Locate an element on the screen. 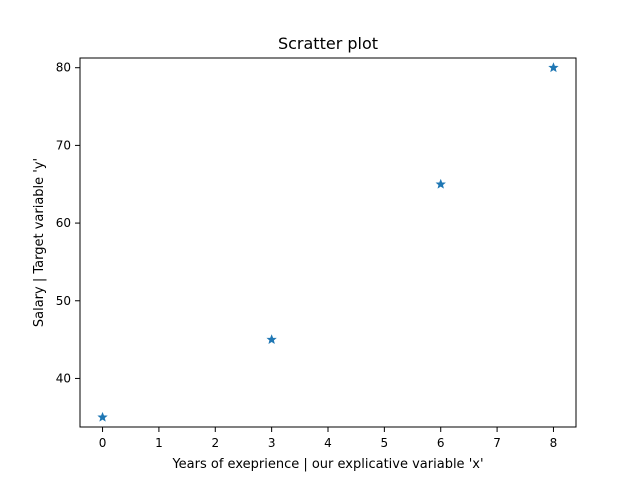 The height and width of the screenshot is (480, 640). y-tick-label-0: 40 is located at coordinates (63, 378).